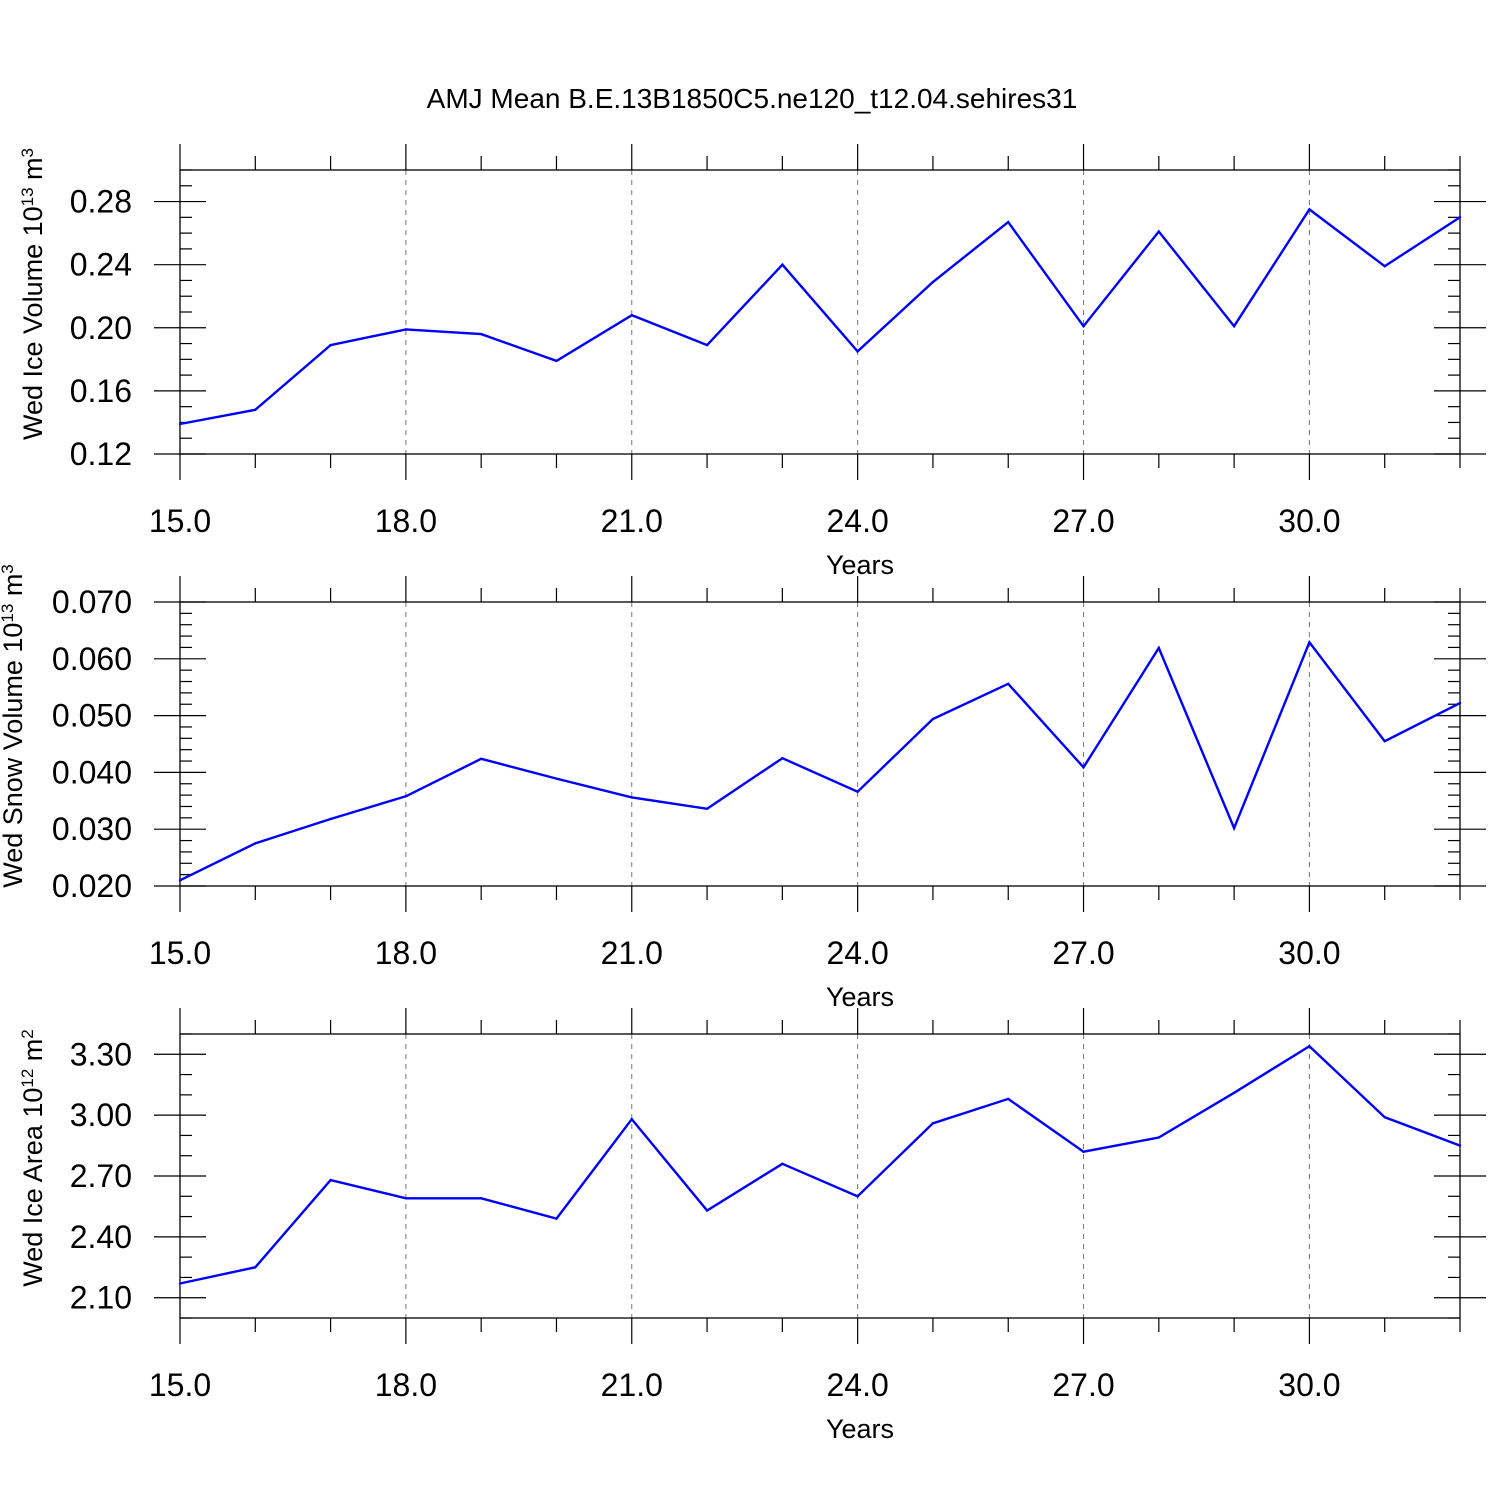  What do you see at coordinates (101, 265) in the screenshot?
I see `y-tick-label: 0.24` at bounding box center [101, 265].